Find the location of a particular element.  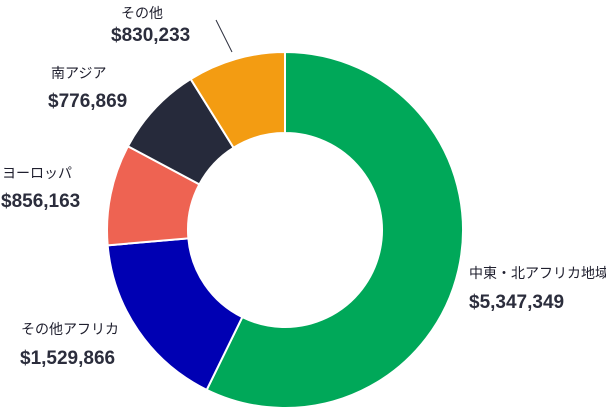

slice-label-south-asia: 南アジア is located at coordinates (78, 73).